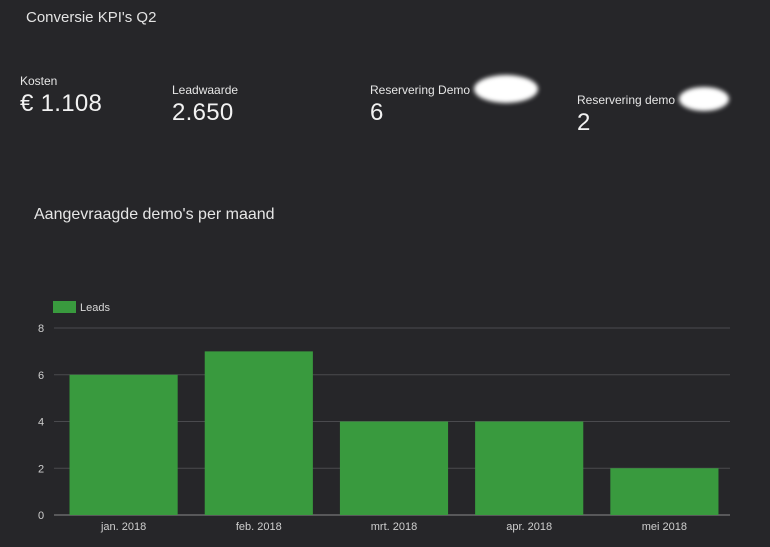 Image resolution: width=770 pixels, height=547 pixels. Describe the element at coordinates (205, 90) in the screenshot. I see `kpi-label: Leadwaarde` at that location.